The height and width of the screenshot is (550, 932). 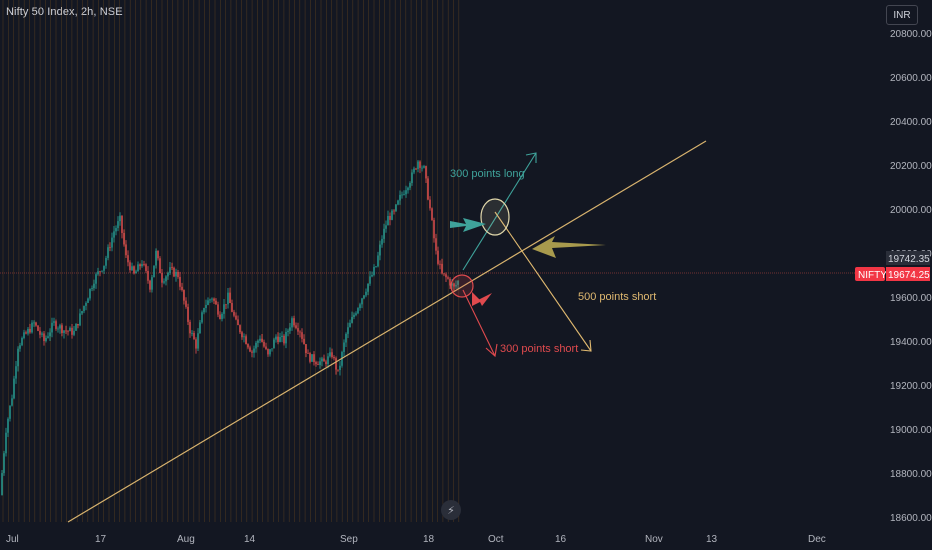 I want to click on time-tick-label: Dec, so click(x=817, y=539).